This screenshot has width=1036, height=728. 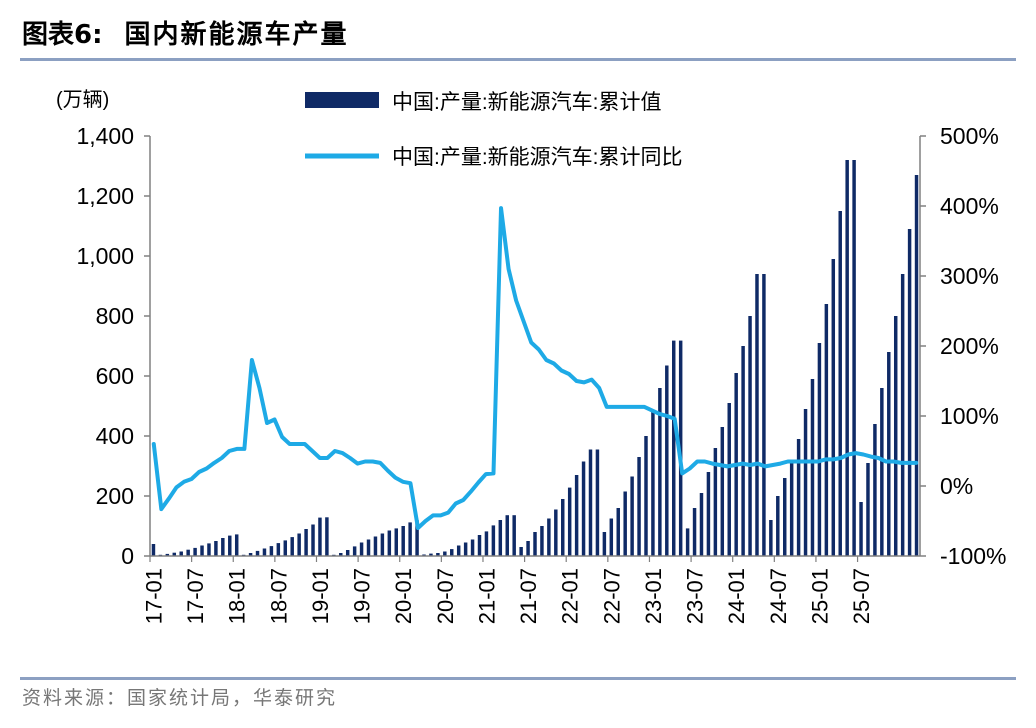 I want to click on left-tick-label: 800, so click(x=115, y=316).